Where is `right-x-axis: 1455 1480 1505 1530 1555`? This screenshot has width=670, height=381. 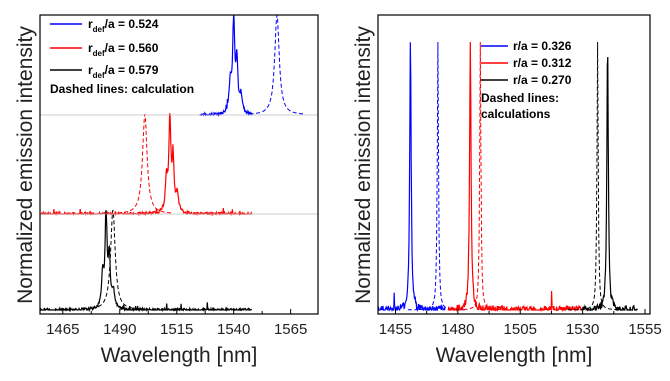 right-x-axis: 1455 1480 1505 1530 1555 is located at coordinates (520, 323).